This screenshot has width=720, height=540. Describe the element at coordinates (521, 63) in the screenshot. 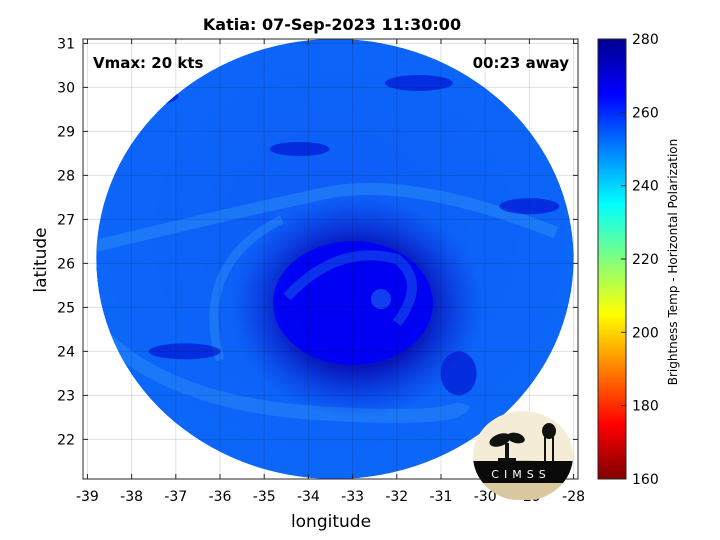

I see `time-away-annotation: 00:23 away` at that location.